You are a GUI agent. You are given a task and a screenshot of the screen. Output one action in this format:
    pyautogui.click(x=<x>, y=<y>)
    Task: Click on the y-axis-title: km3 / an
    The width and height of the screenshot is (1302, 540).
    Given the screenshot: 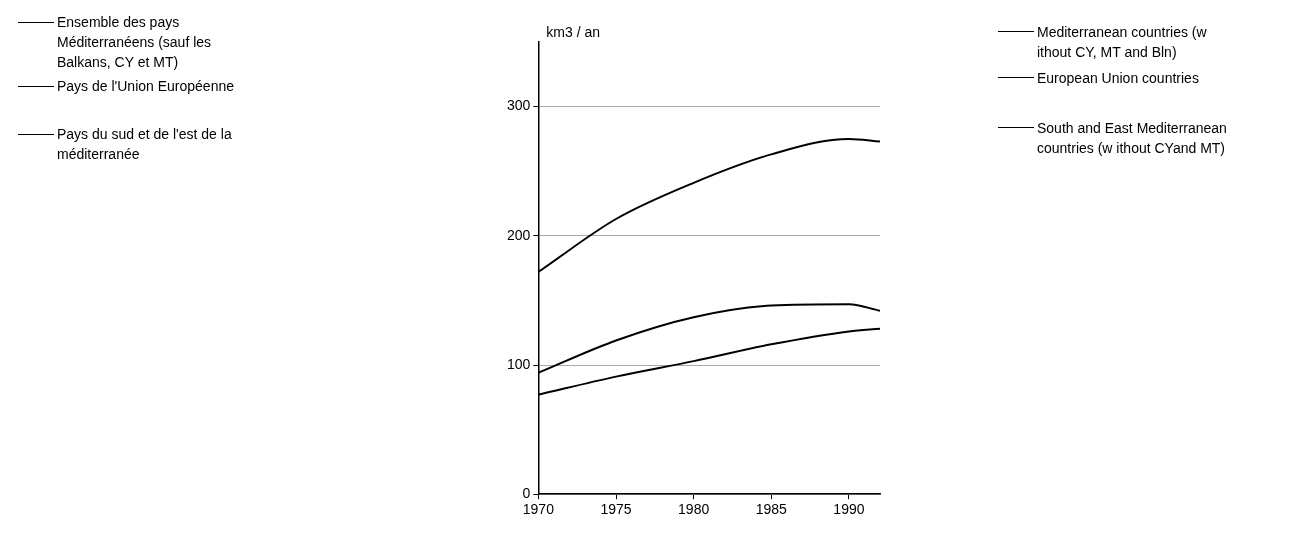 What is the action you would take?
    pyautogui.click(x=573, y=31)
    